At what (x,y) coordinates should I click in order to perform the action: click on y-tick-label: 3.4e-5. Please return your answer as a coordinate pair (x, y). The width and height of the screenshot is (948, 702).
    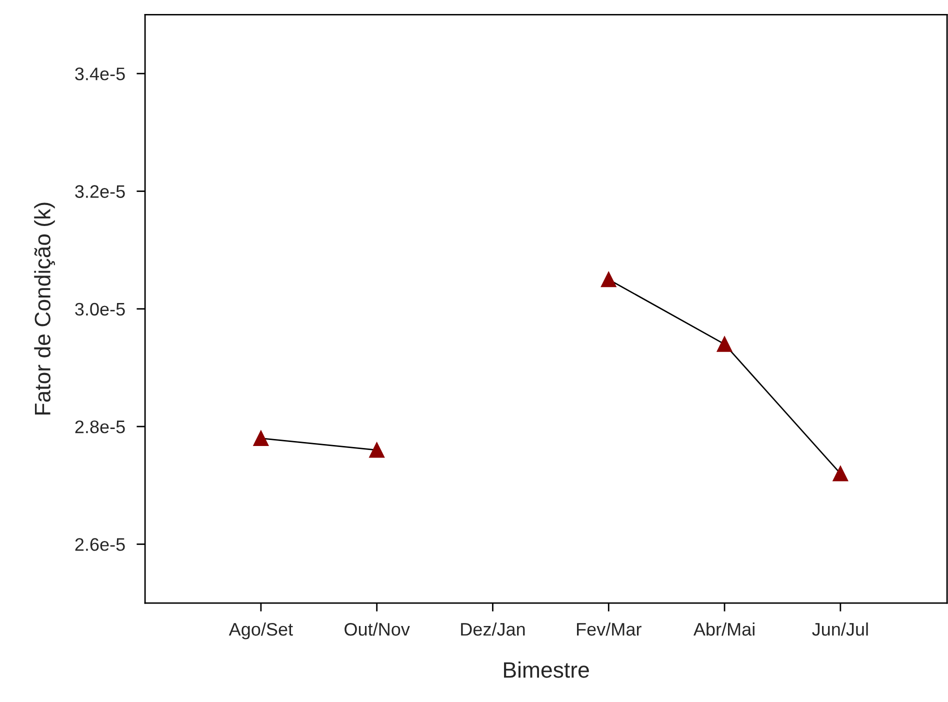
    Looking at the image, I should click on (100, 74).